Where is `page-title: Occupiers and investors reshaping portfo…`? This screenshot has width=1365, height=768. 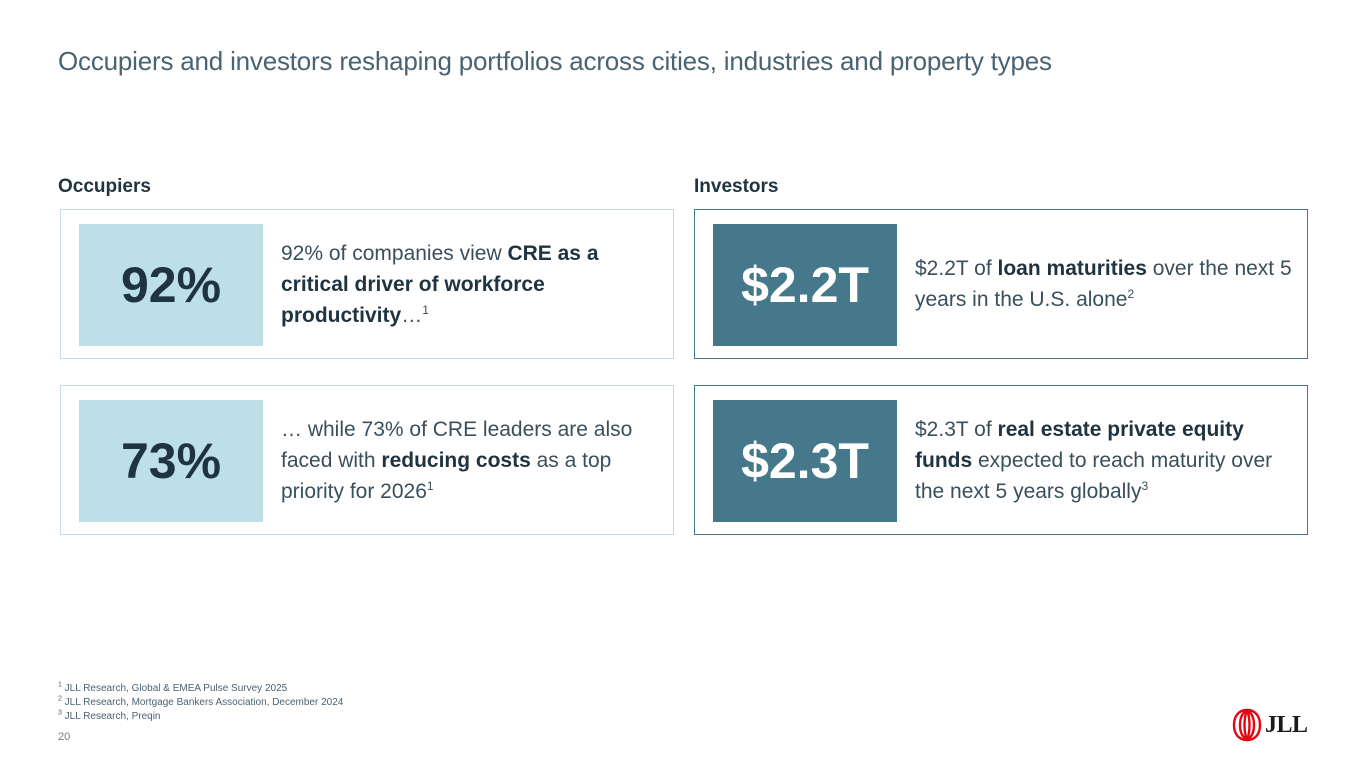
page-title: Occupiers and investors reshaping portfo… is located at coordinates (555, 61).